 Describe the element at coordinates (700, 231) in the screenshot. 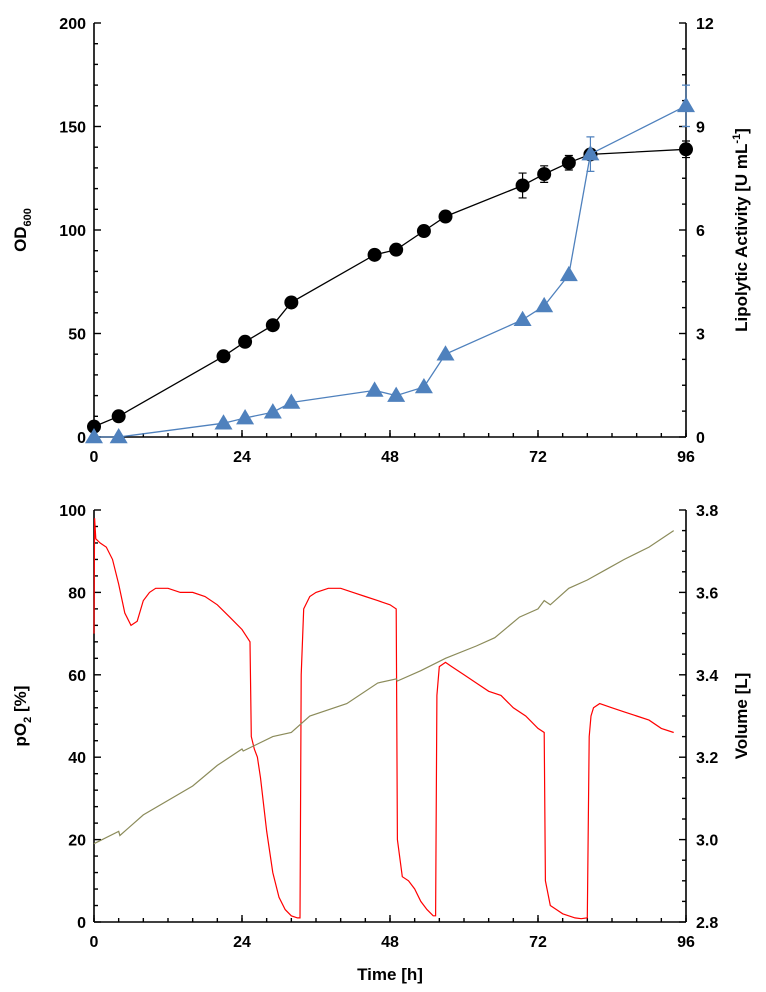

I see `y-right-tick-label: 6` at that location.